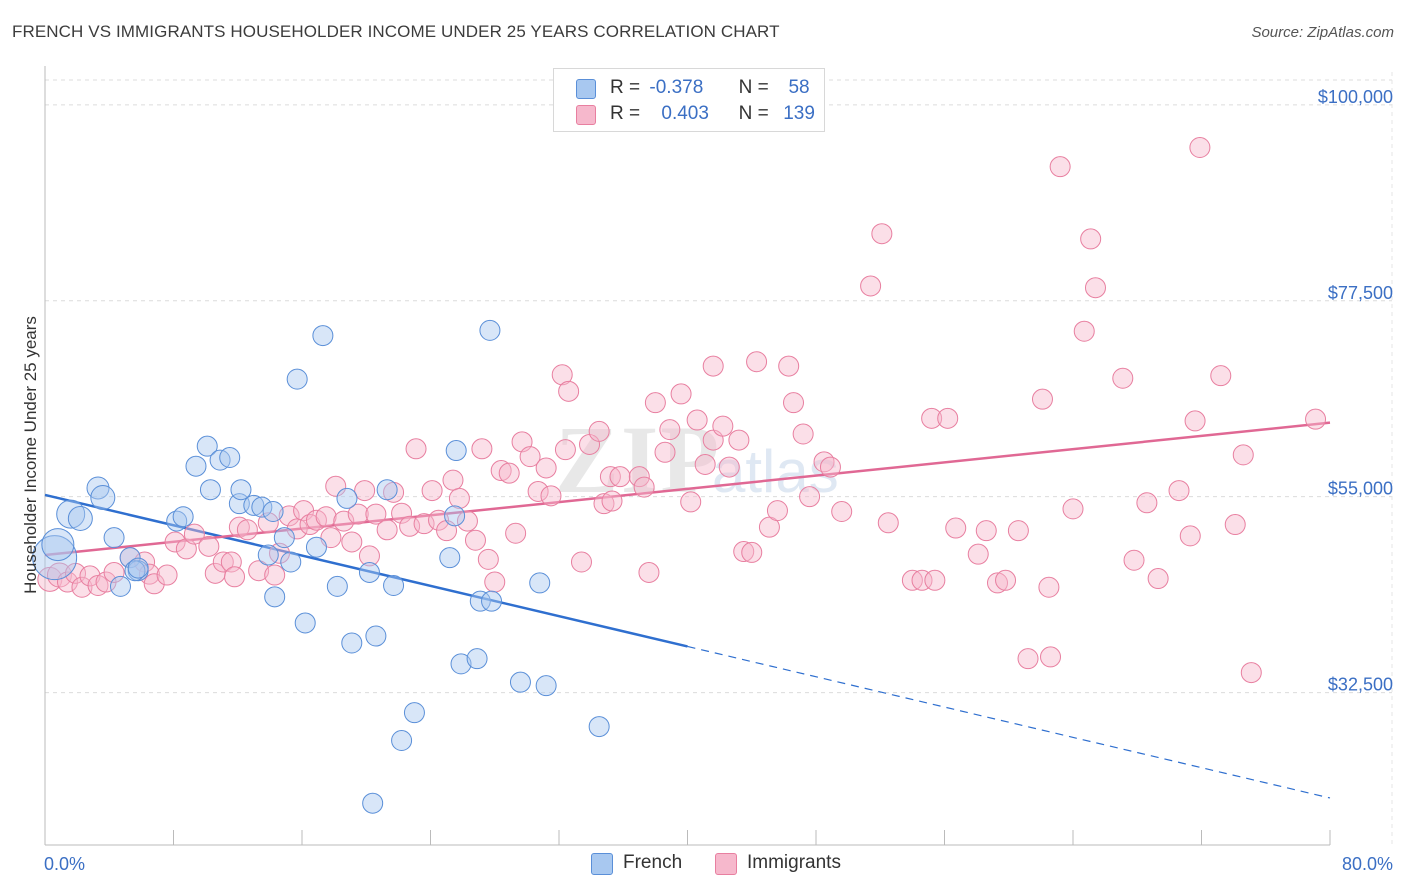 The height and width of the screenshot is (892, 1406). What do you see at coordinates (775, 471) in the screenshot?
I see `watermark-atlas: atlas` at bounding box center [775, 471].